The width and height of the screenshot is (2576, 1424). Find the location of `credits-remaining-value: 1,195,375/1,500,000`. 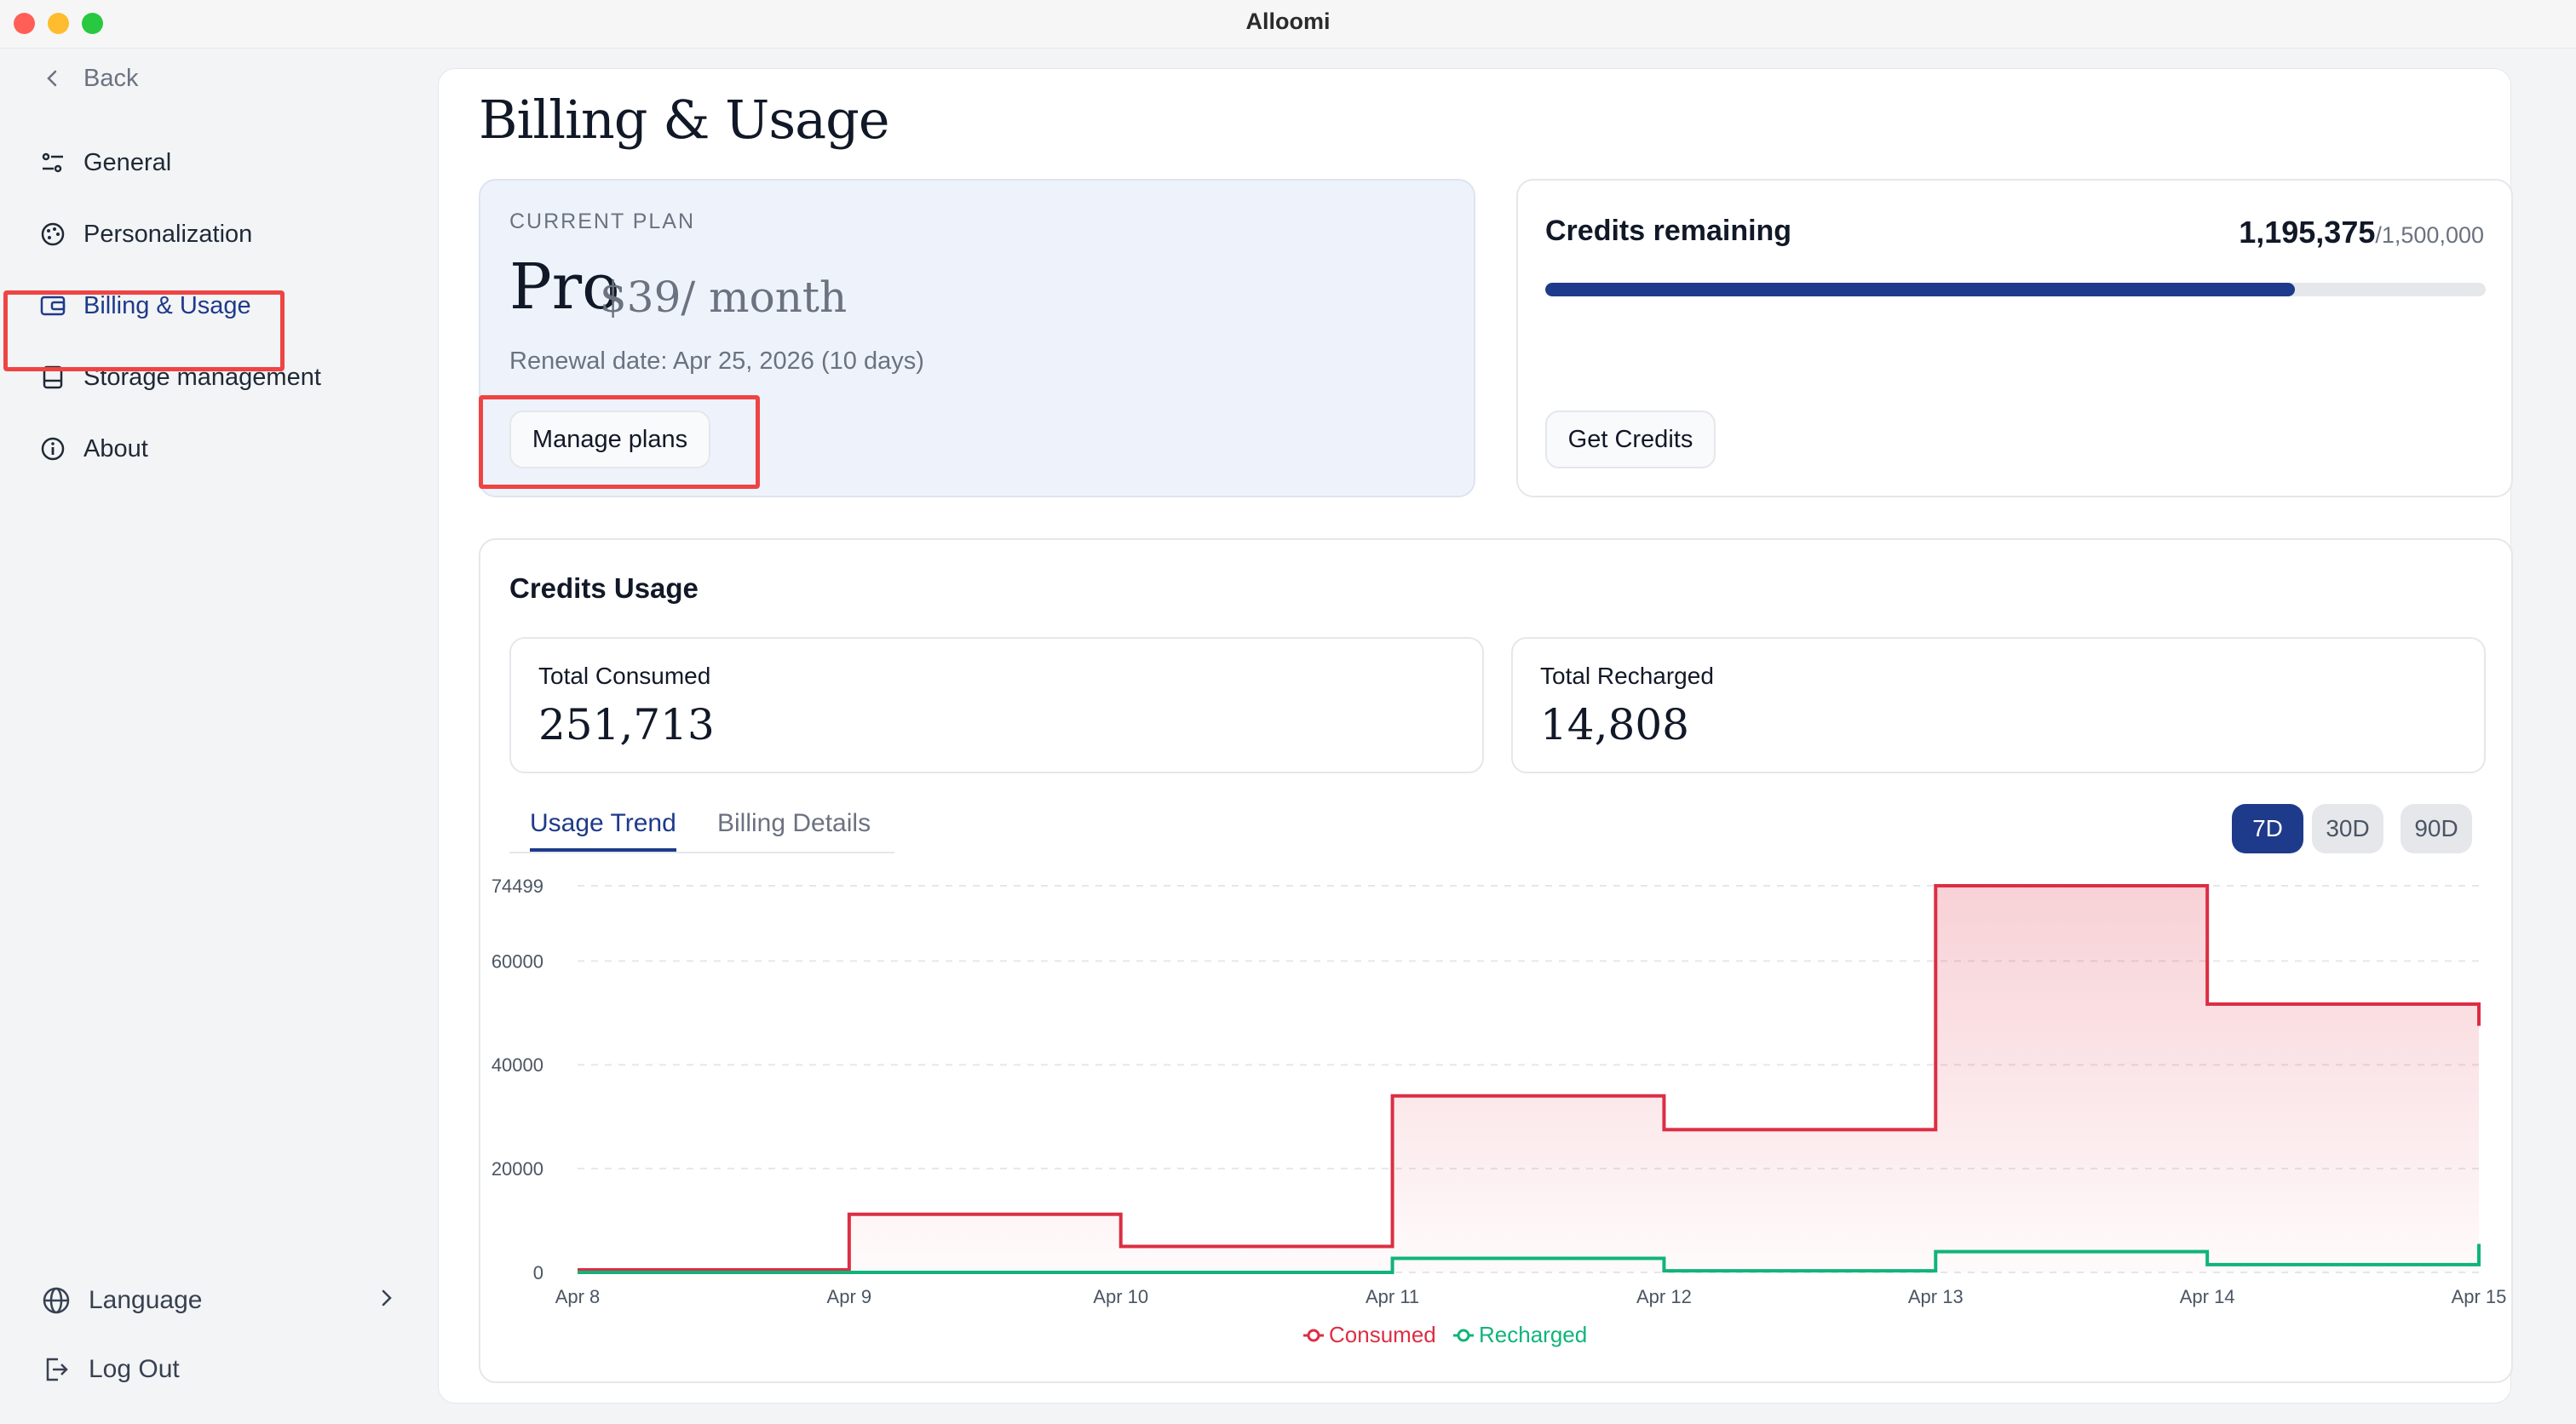

credits-remaining-value: 1,195,375/1,500,000 is located at coordinates (2362, 232).